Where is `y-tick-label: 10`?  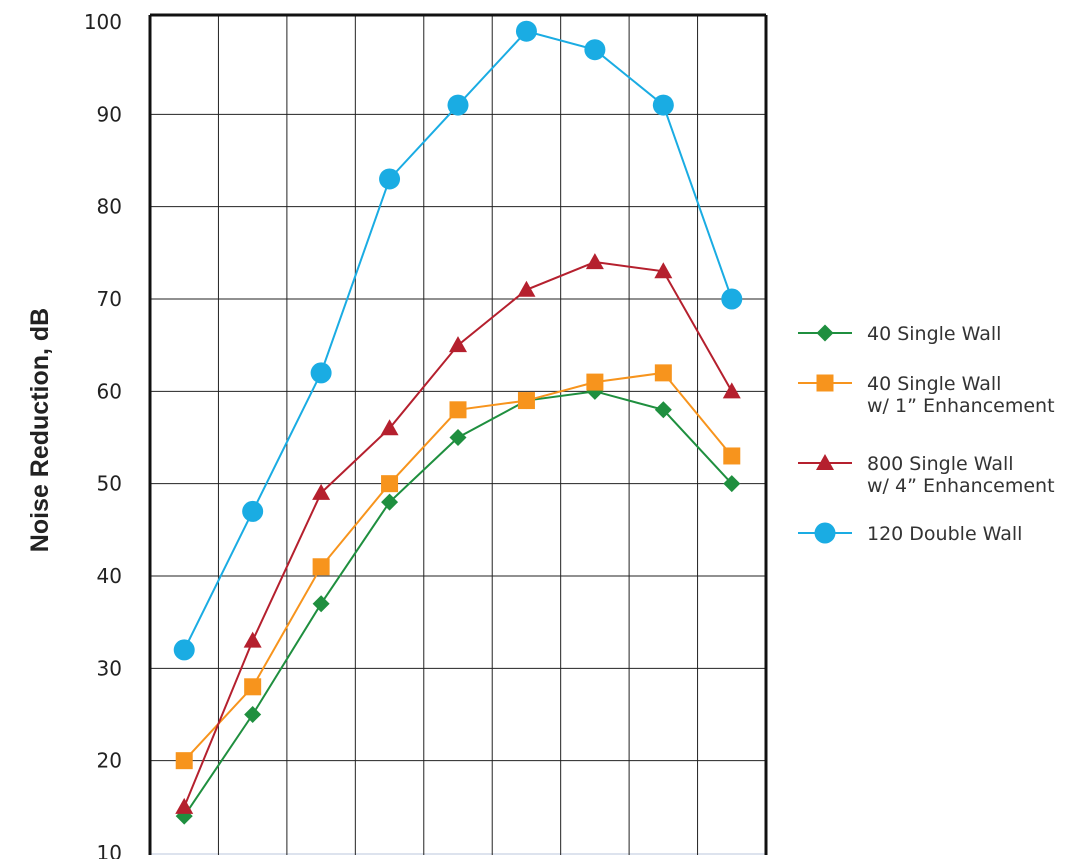 y-tick-label: 10 is located at coordinates (109, 850).